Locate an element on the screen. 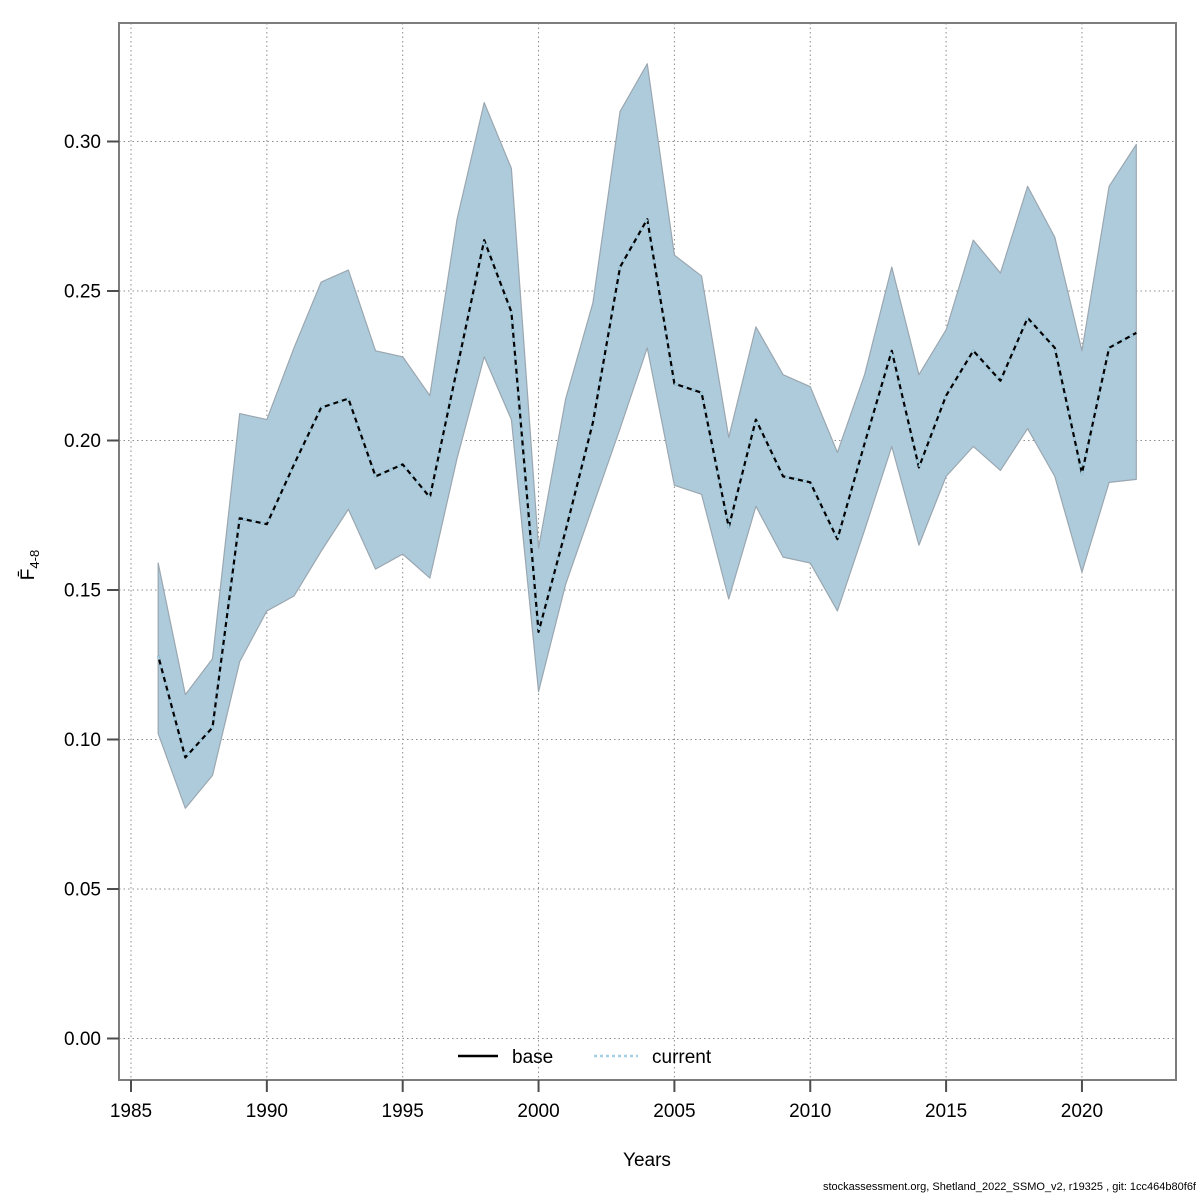 This screenshot has width=1200, height=1200. x-tick-label: 1995 is located at coordinates (403, 1111).